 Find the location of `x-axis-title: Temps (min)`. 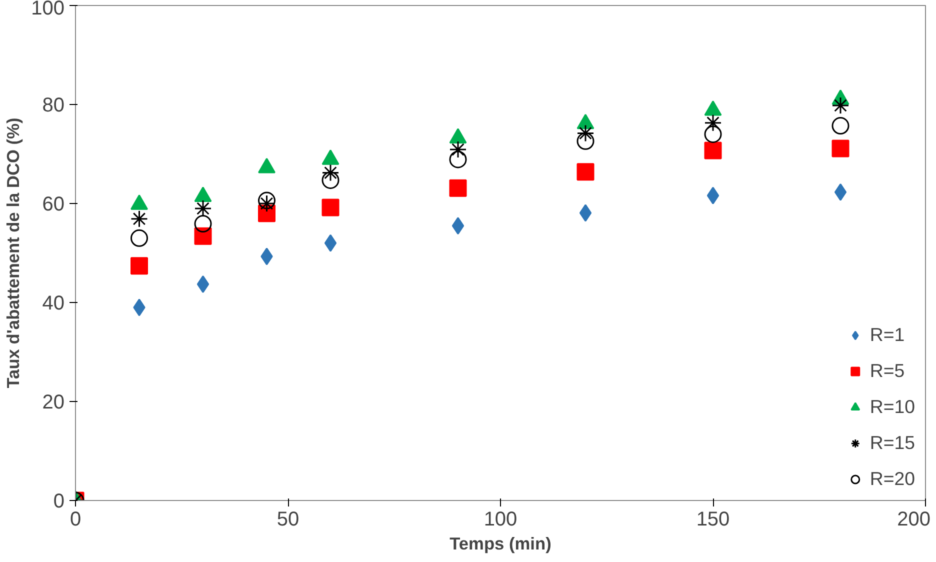

x-axis-title: Temps (min) is located at coordinates (501, 544).